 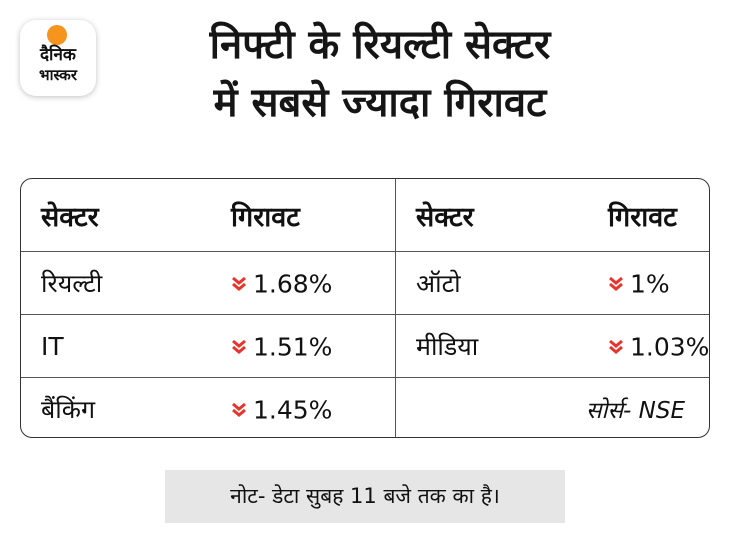 I want to click on decline-cell: 1.45%, so click(x=303, y=407).